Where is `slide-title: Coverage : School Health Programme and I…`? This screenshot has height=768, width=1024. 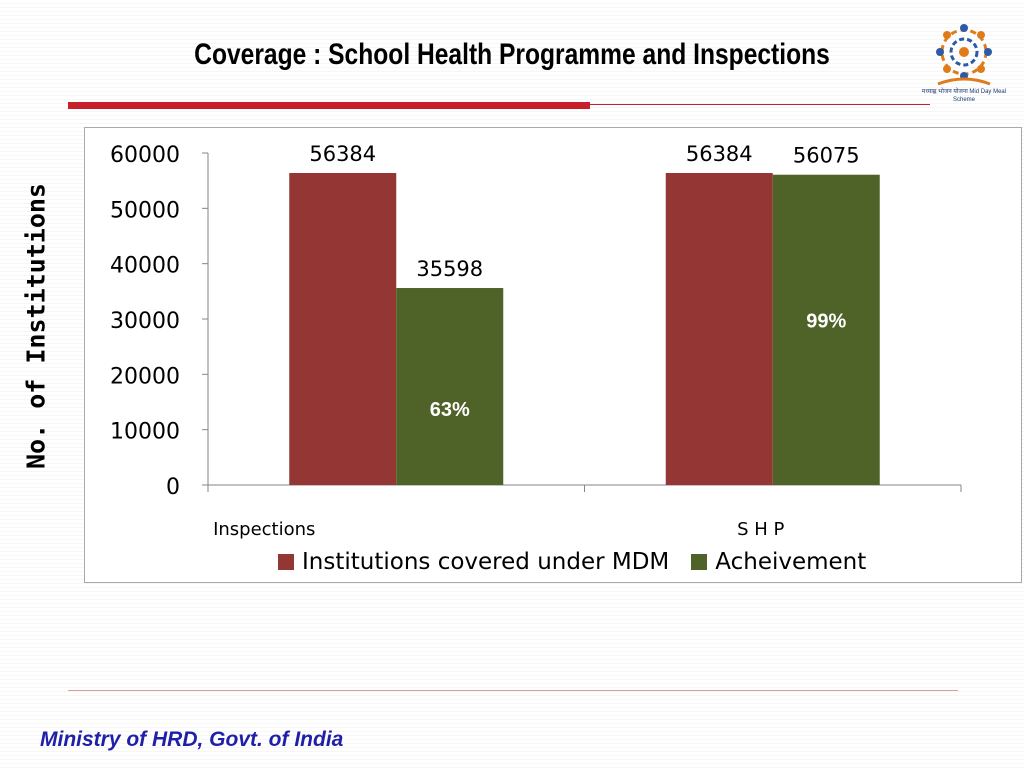
slide-title: Coverage : School Health Programme and I… is located at coordinates (512, 54).